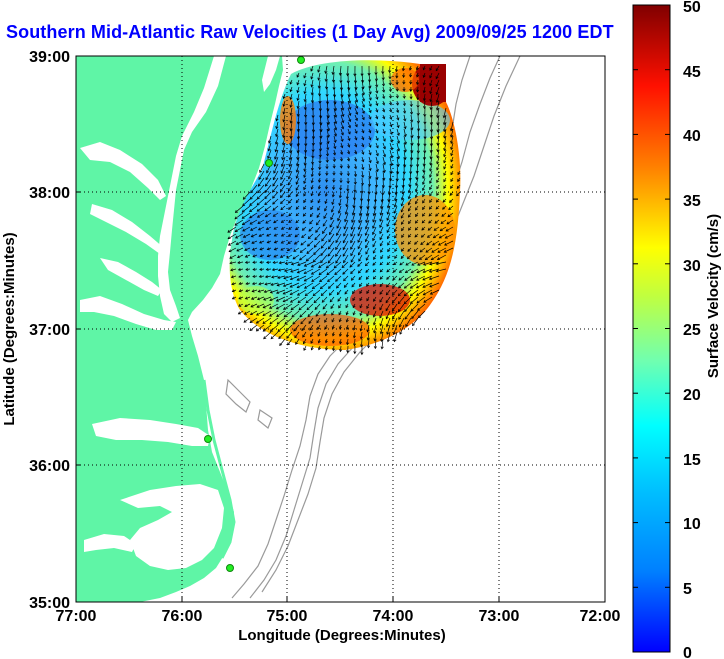  I want to click on x-tick-label: 73:00, so click(499, 616).